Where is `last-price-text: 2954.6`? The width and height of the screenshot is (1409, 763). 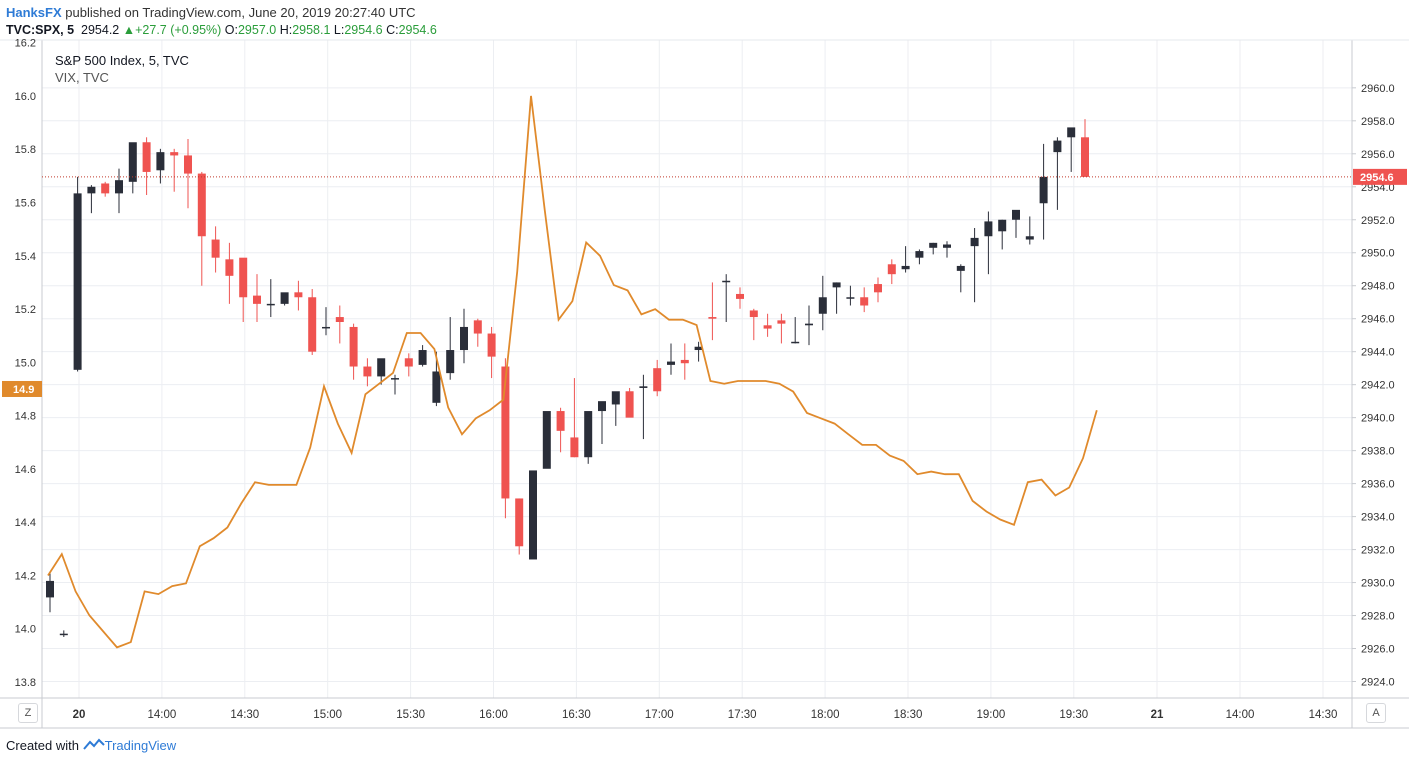 last-price-text: 2954.6 is located at coordinates (1377, 178).